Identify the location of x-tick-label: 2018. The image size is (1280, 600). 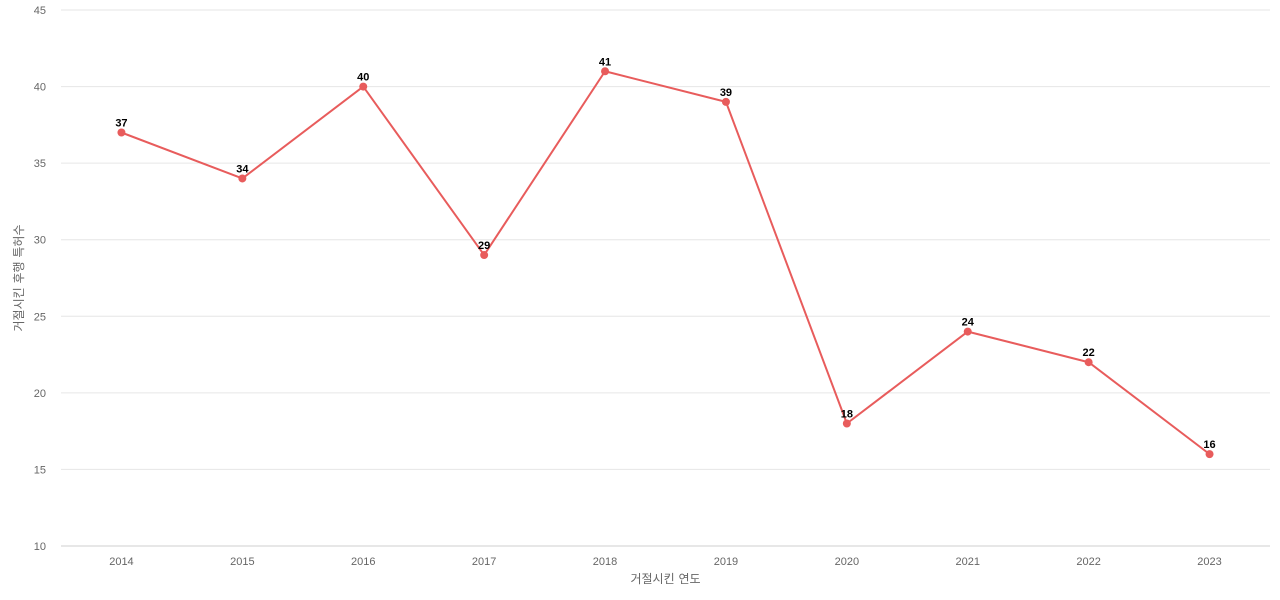
(605, 562).